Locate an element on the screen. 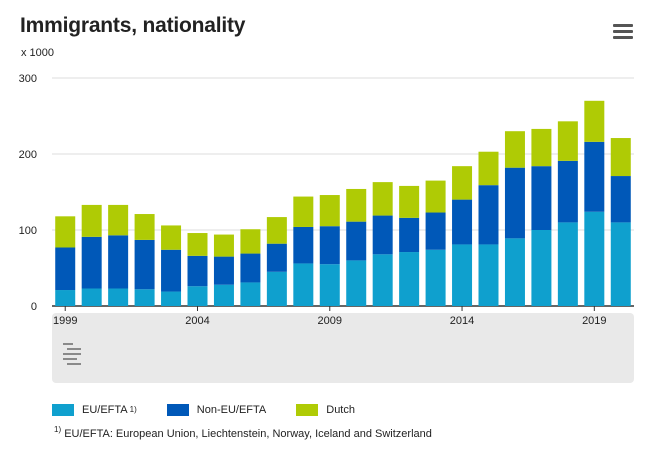  y-tick-label: 300 is located at coordinates (28, 79).